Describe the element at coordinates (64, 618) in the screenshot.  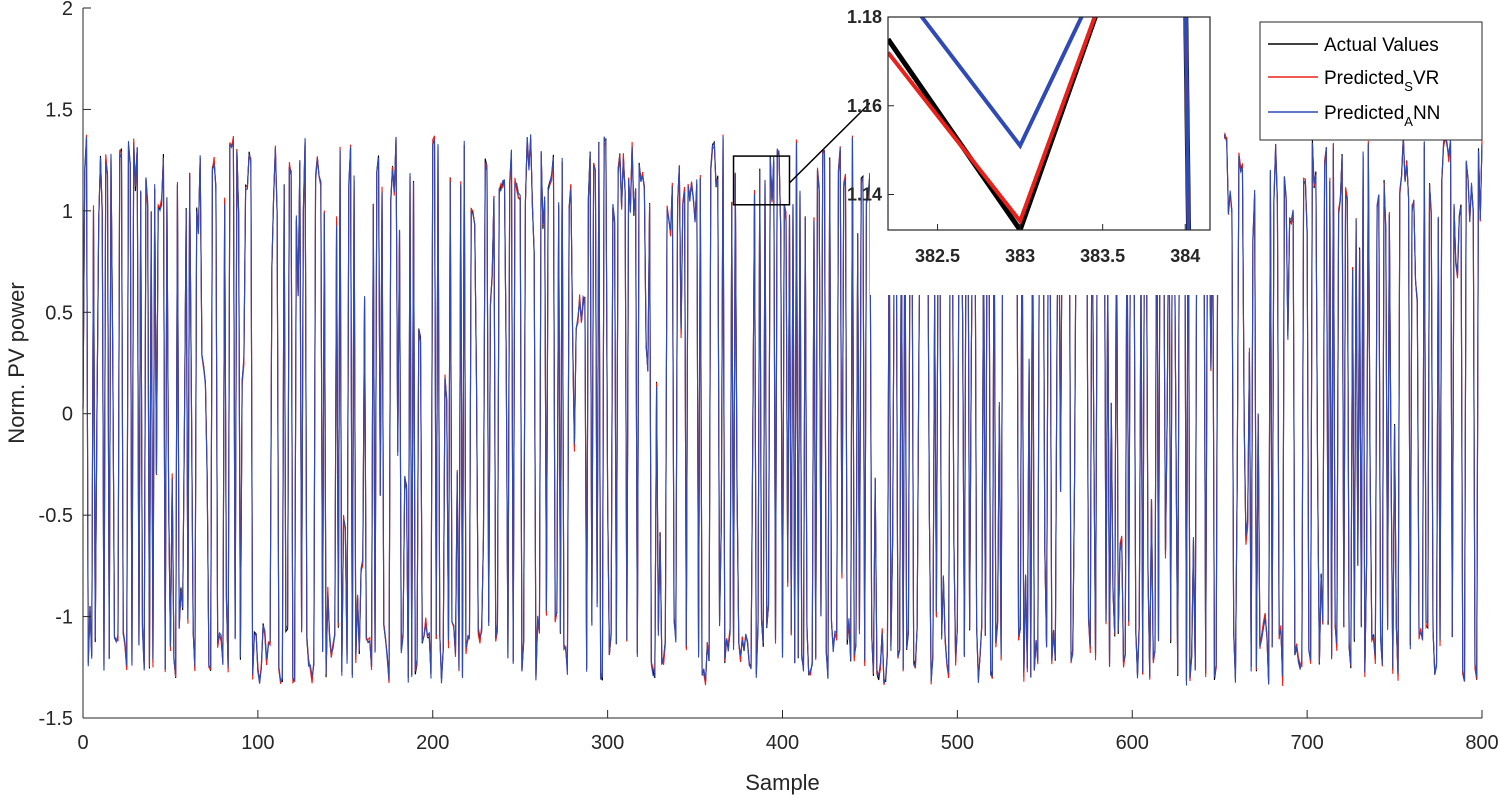
I see `y-tick-label: -1` at that location.